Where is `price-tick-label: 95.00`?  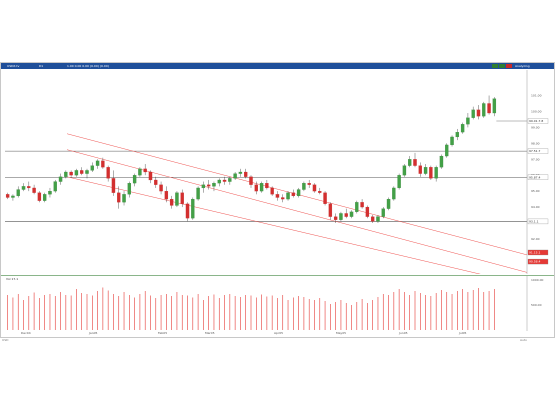 price-tick-label: 95.00 is located at coordinates (535, 191).